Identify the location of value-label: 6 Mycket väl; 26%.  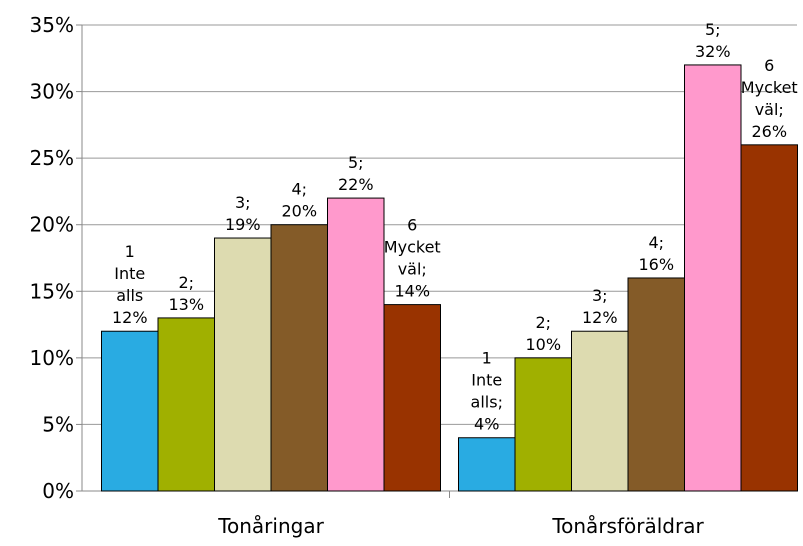
(769, 98).